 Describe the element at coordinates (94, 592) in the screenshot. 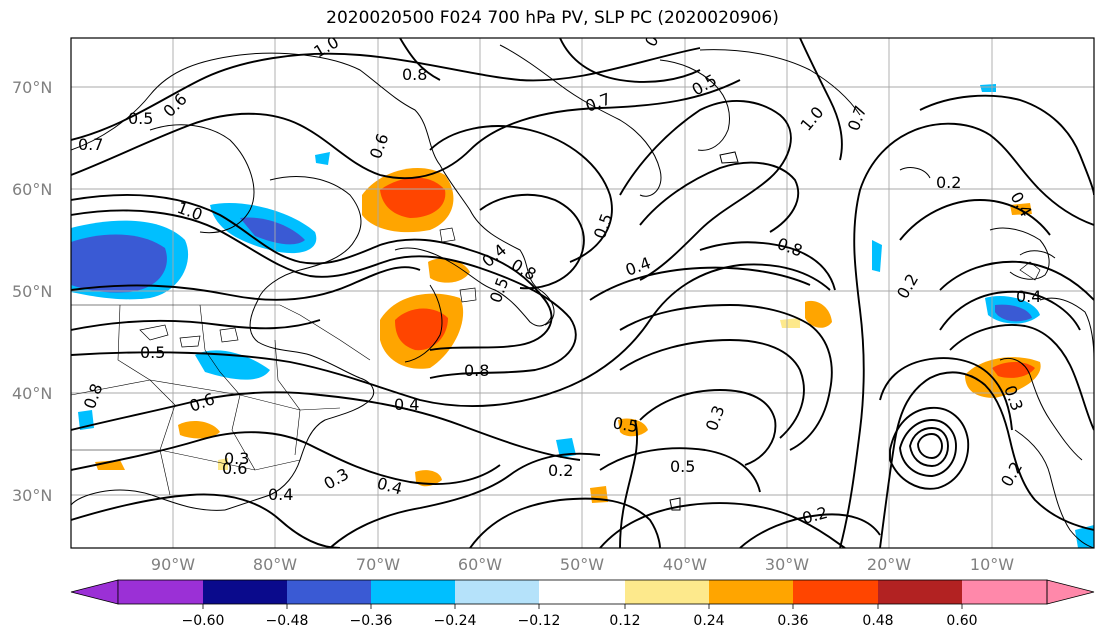

I see `colorbar-extend-low` at that location.